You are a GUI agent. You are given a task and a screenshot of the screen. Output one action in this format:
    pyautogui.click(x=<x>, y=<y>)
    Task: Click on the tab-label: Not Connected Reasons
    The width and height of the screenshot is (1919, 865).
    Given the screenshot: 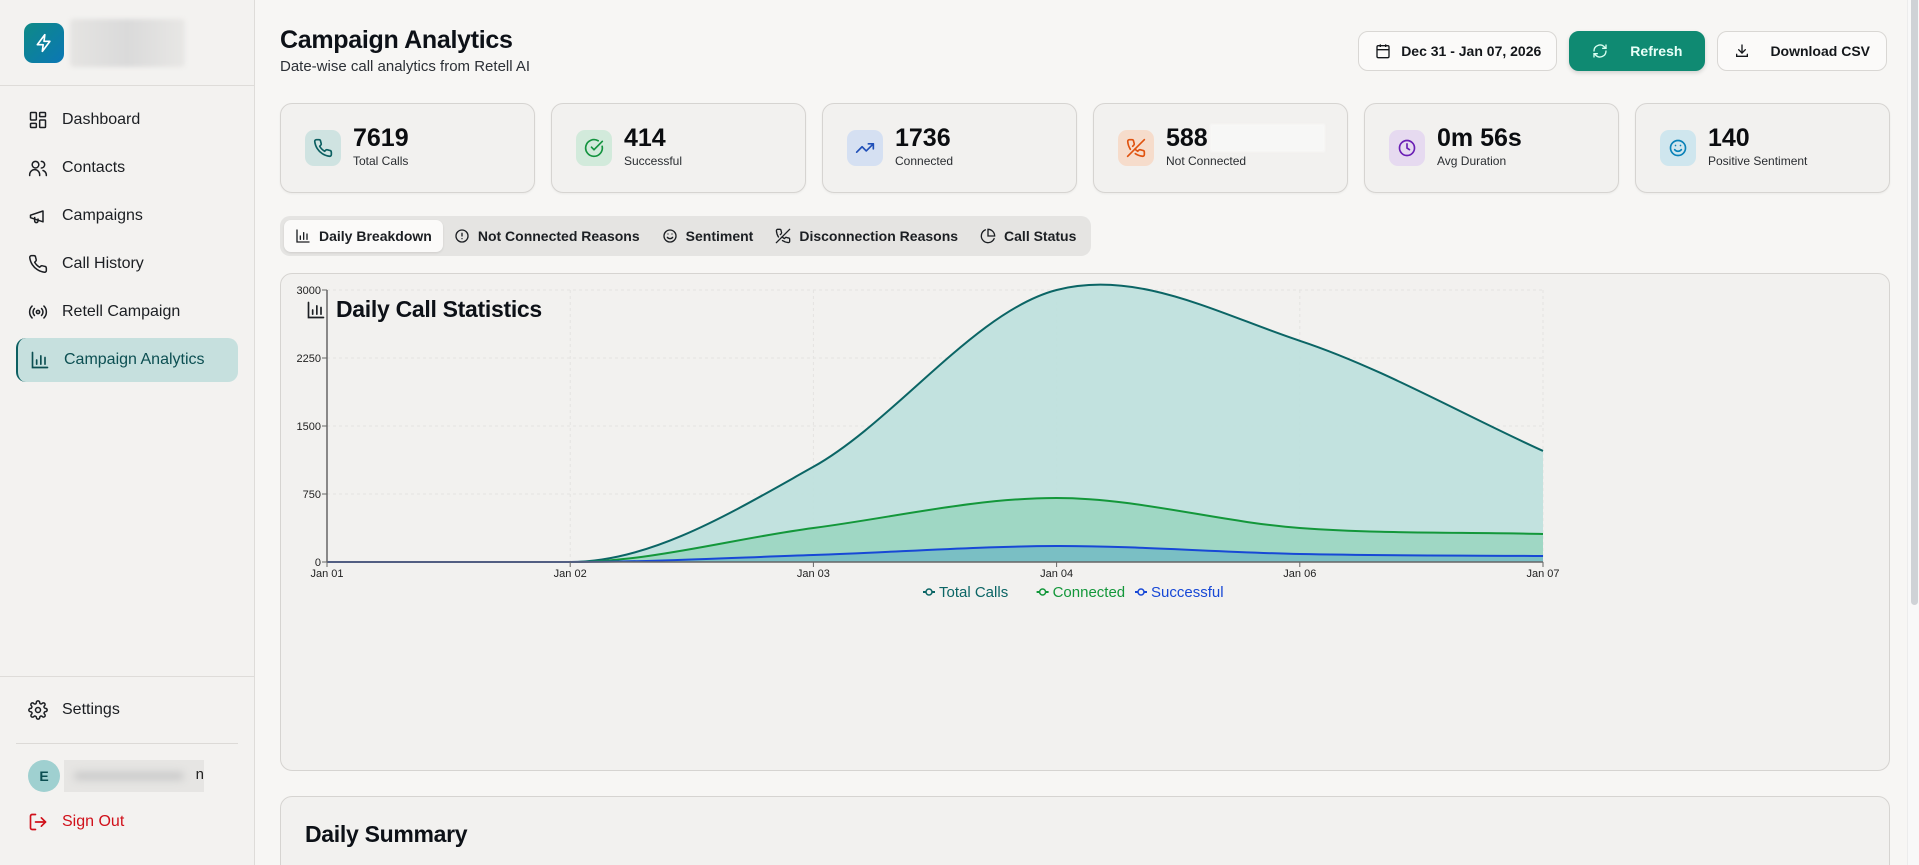 What is the action you would take?
    pyautogui.click(x=558, y=236)
    